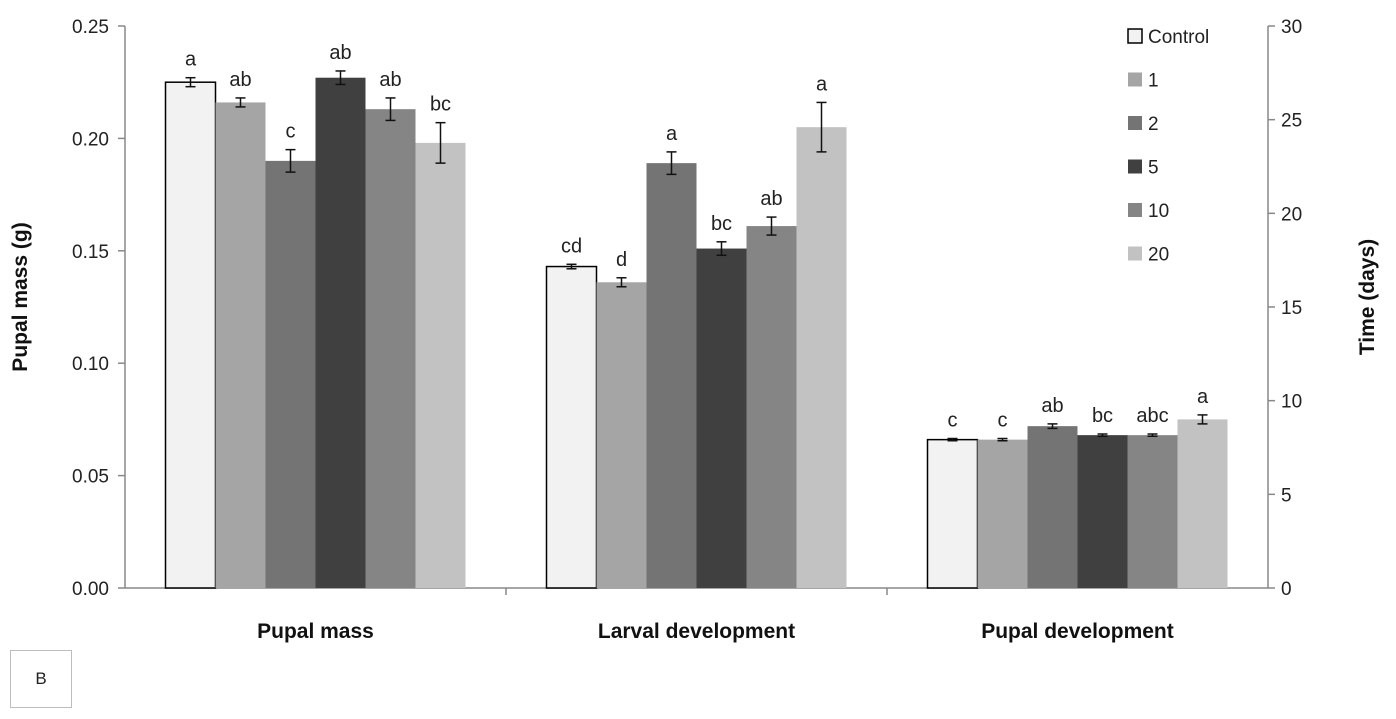 This screenshot has width=1396, height=719. What do you see at coordinates (1367, 297) in the screenshot?
I see `y2-axis-title: Time (days)` at bounding box center [1367, 297].